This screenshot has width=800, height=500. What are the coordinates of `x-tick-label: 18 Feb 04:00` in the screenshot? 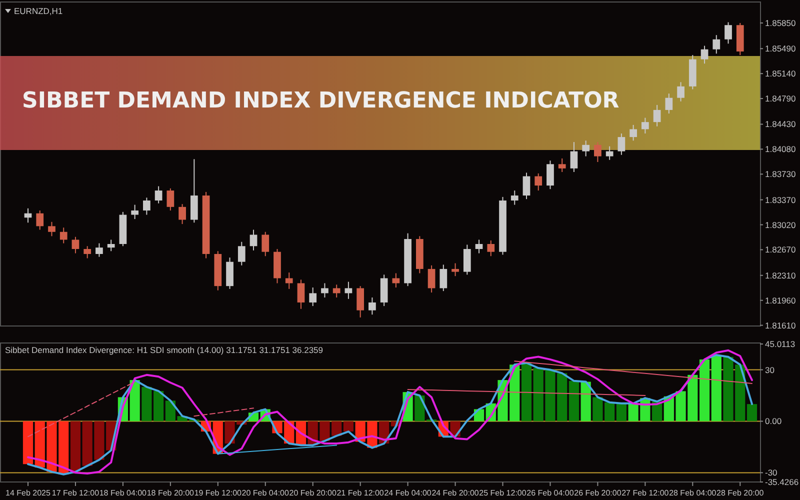 It's located at (123, 493).